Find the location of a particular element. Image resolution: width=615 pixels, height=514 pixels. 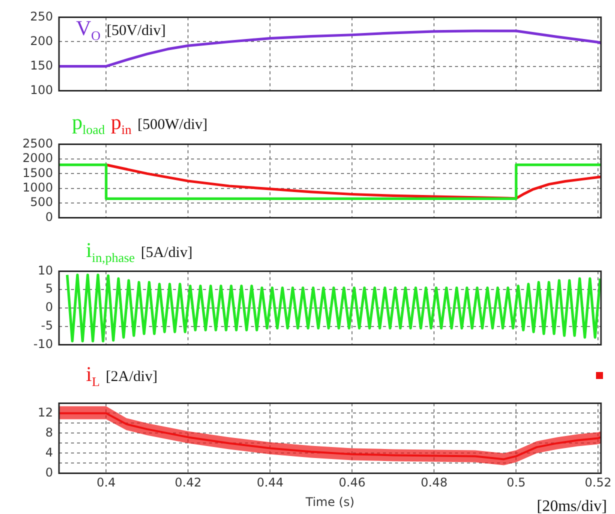

text: [500W/div] is located at coordinates (173, 125).